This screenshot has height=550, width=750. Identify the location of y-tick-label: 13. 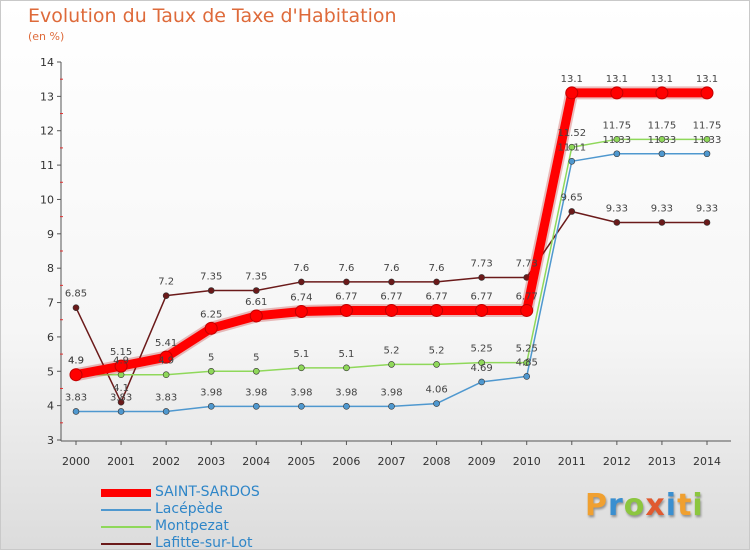
(47, 96).